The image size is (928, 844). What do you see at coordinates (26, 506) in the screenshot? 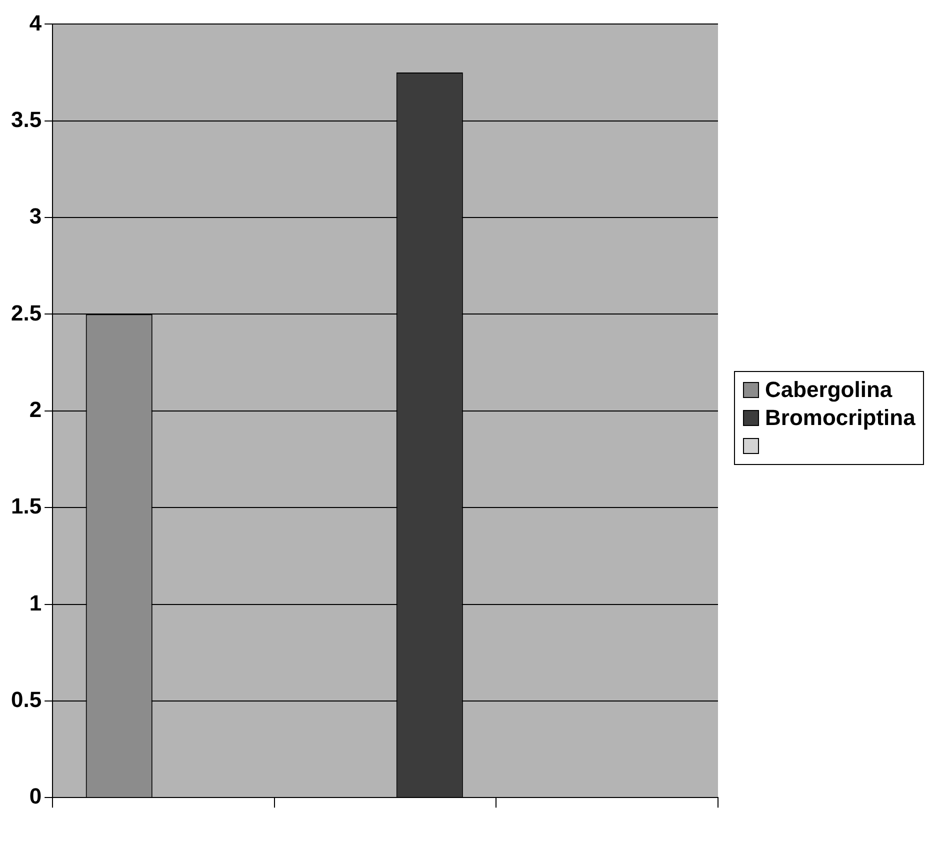
I see `y-tick-label: 1.5` at bounding box center [26, 506].